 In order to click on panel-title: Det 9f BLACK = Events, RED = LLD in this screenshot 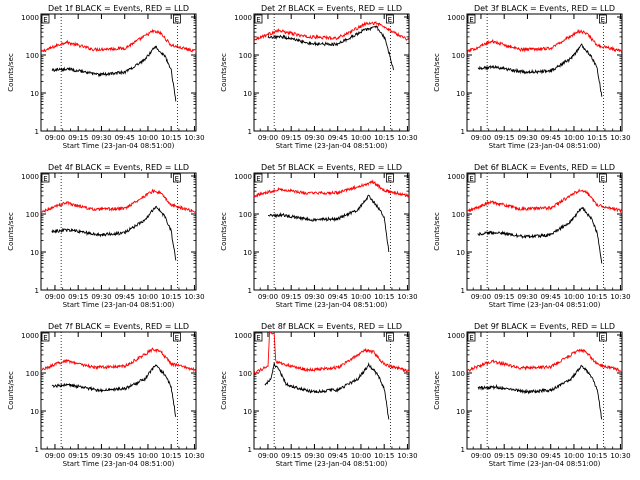, I will do `click(544, 326)`.